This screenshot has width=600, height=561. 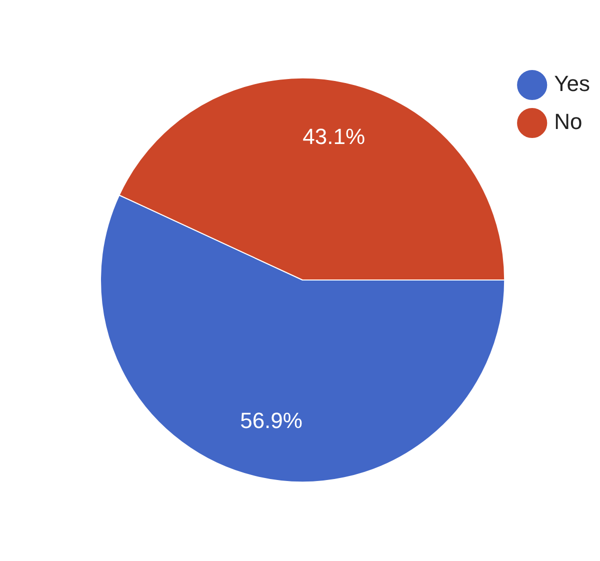 I want to click on data-label: 43.1%, so click(x=334, y=136).